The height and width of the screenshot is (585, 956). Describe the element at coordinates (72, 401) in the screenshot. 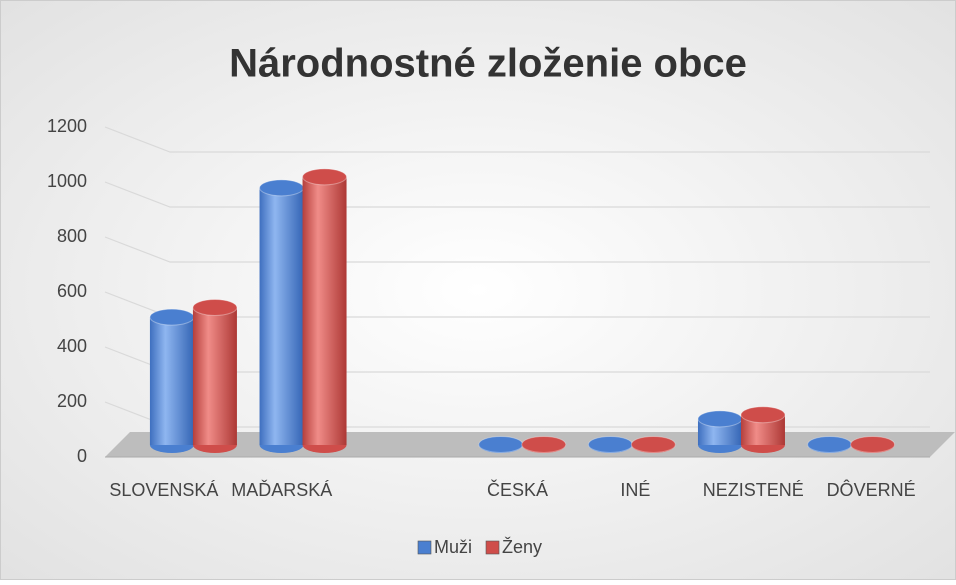

I see `y-tick-label: 200` at that location.